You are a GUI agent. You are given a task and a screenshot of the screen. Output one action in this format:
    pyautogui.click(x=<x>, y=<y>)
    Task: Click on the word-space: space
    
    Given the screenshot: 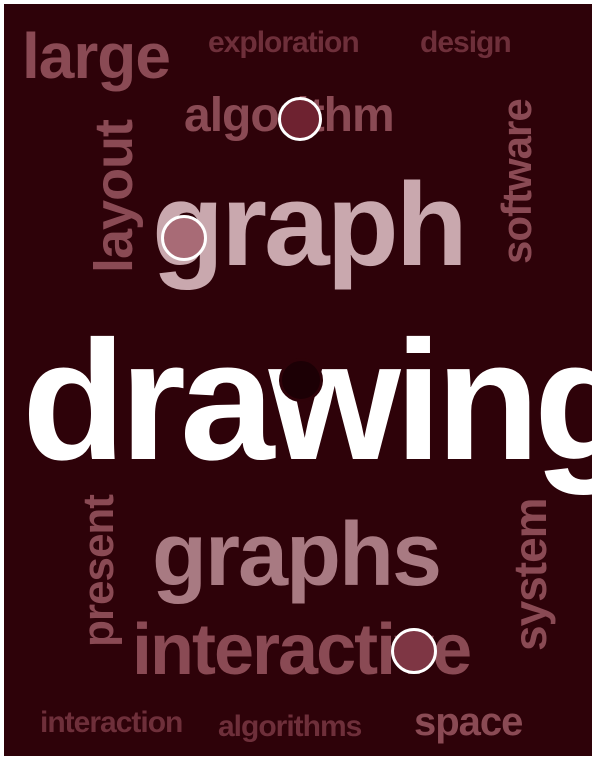 What is the action you would take?
    pyautogui.click(x=468, y=722)
    